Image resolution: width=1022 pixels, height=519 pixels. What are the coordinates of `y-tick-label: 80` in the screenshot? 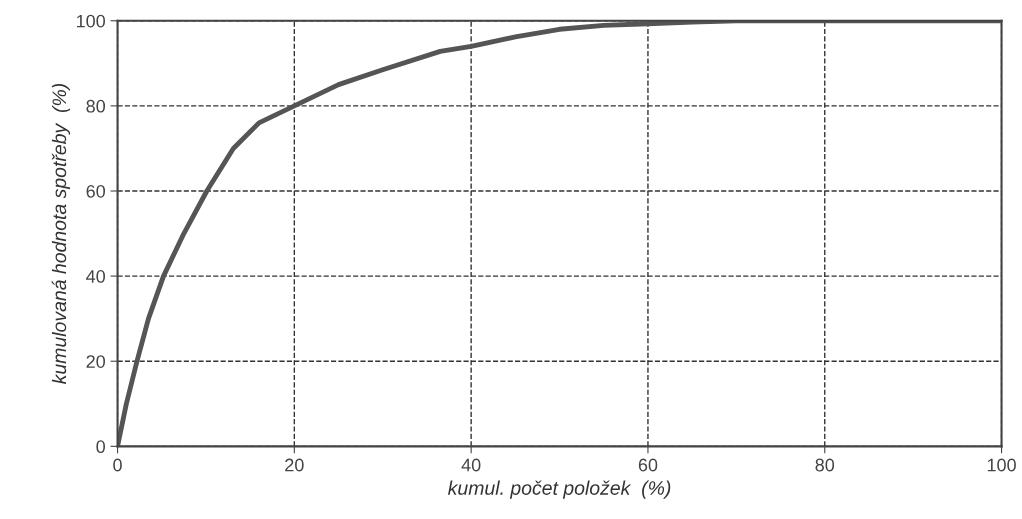 It's located at (96, 106).